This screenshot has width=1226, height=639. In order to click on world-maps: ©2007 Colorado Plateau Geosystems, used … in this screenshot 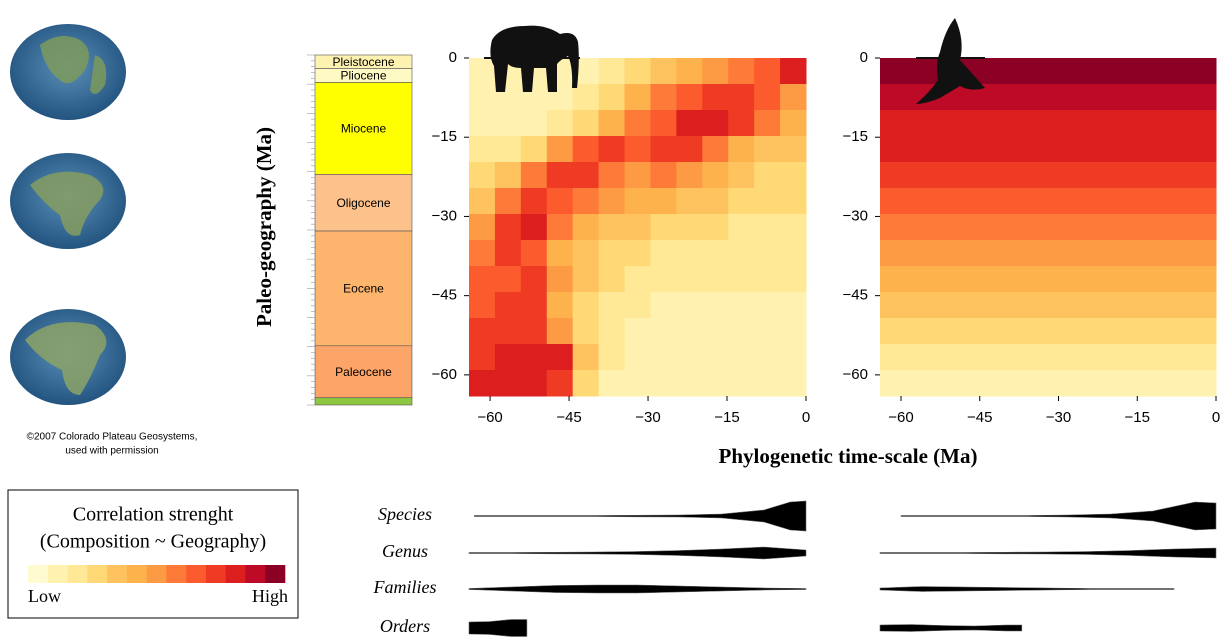, I will do `click(103, 240)`.